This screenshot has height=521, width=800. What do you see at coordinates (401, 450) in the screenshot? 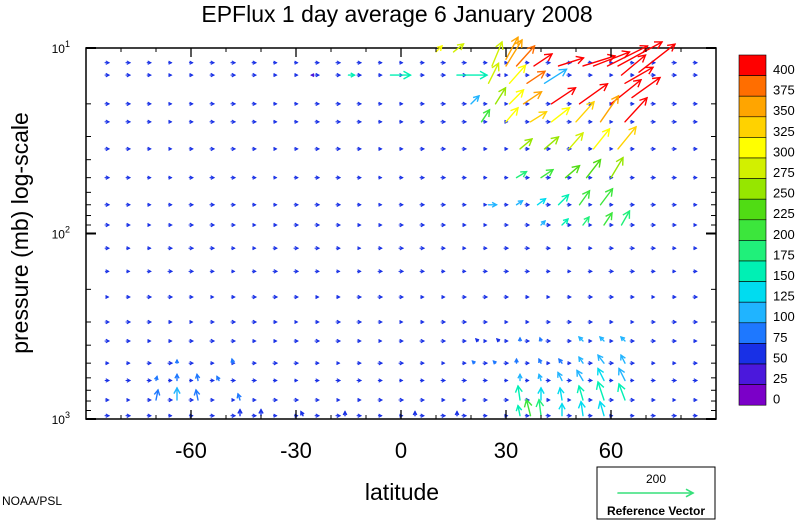
I see `x-tick-label: 0` at bounding box center [401, 450].